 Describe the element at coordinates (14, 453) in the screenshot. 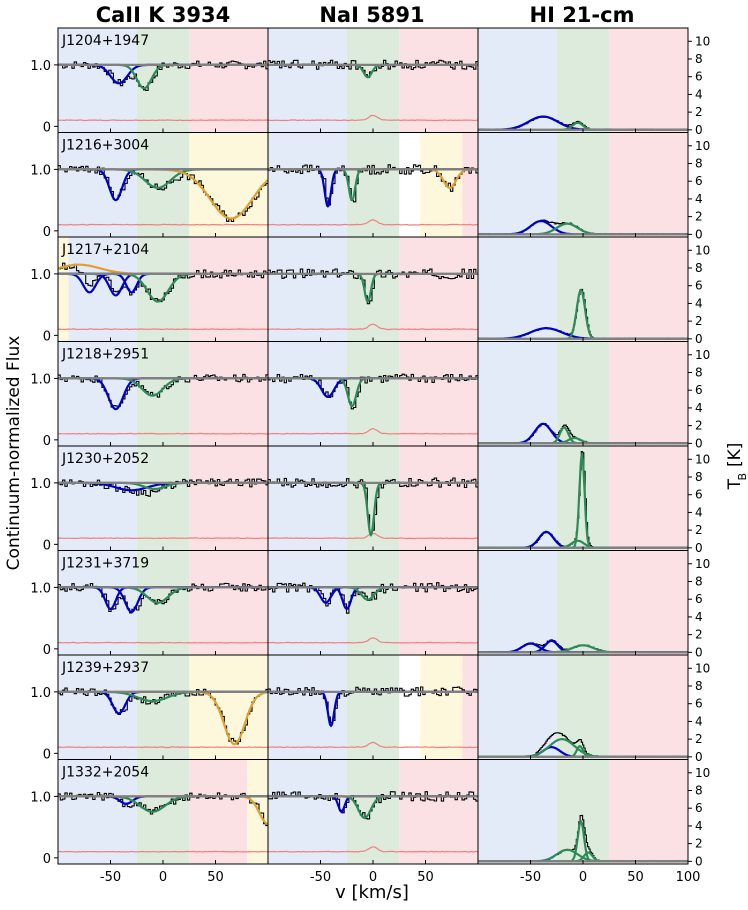

I see `y-axis-label-left: Continuum-normalized Flux` at that location.